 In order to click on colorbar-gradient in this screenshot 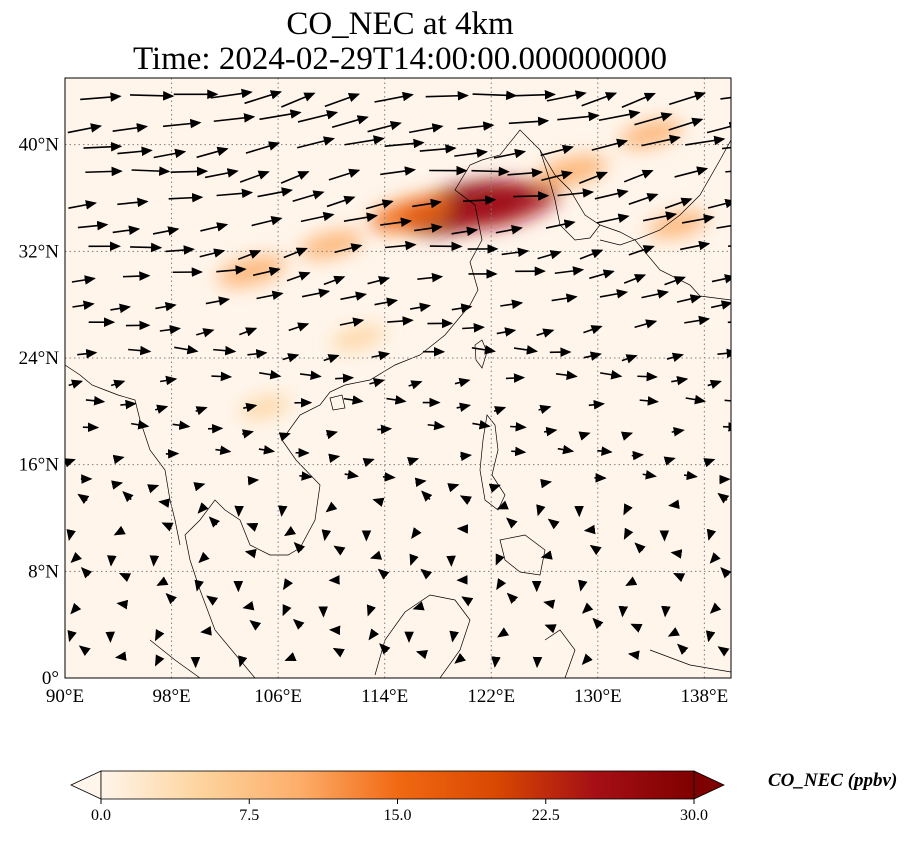, I will do `click(397, 785)`.